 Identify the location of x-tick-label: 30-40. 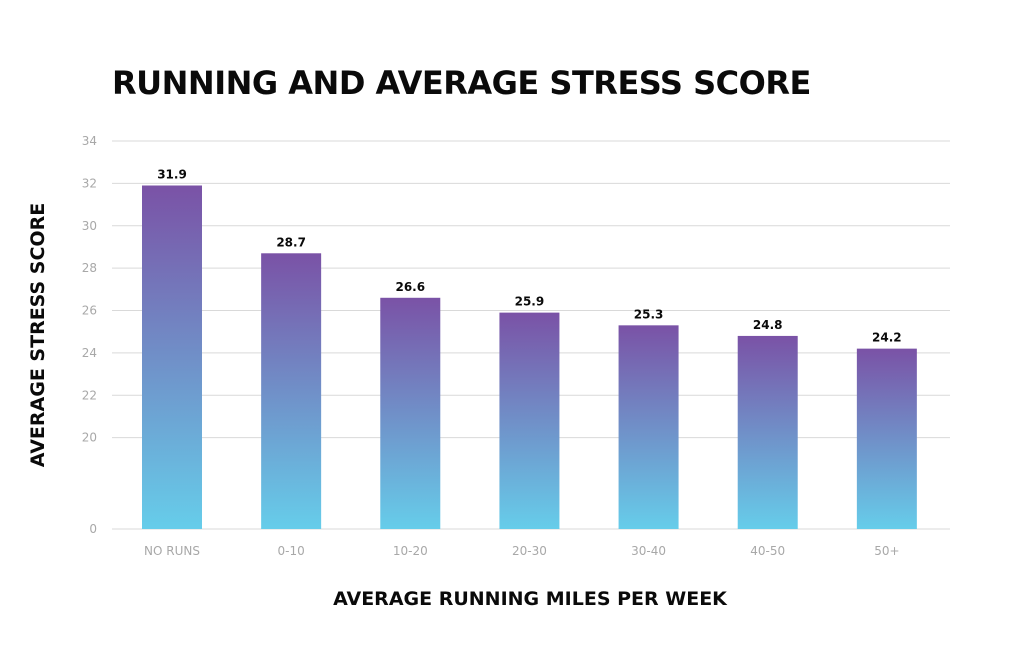
(648, 551).